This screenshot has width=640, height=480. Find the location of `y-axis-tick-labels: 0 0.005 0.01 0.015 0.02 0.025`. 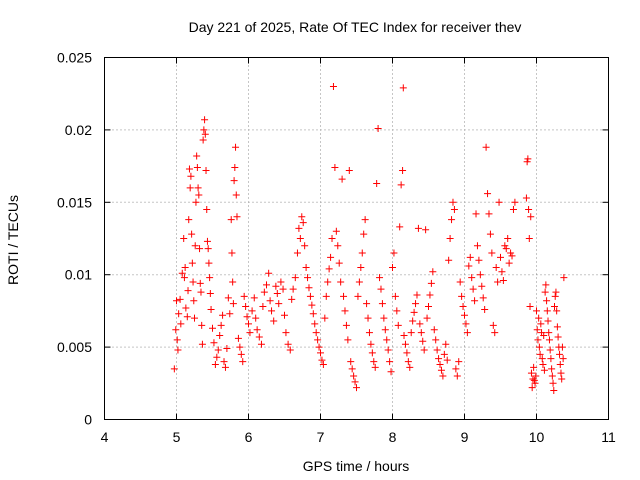

y-axis-tick-labels: 0 0.005 0.01 0.015 0.02 0.025 is located at coordinates (74, 239).